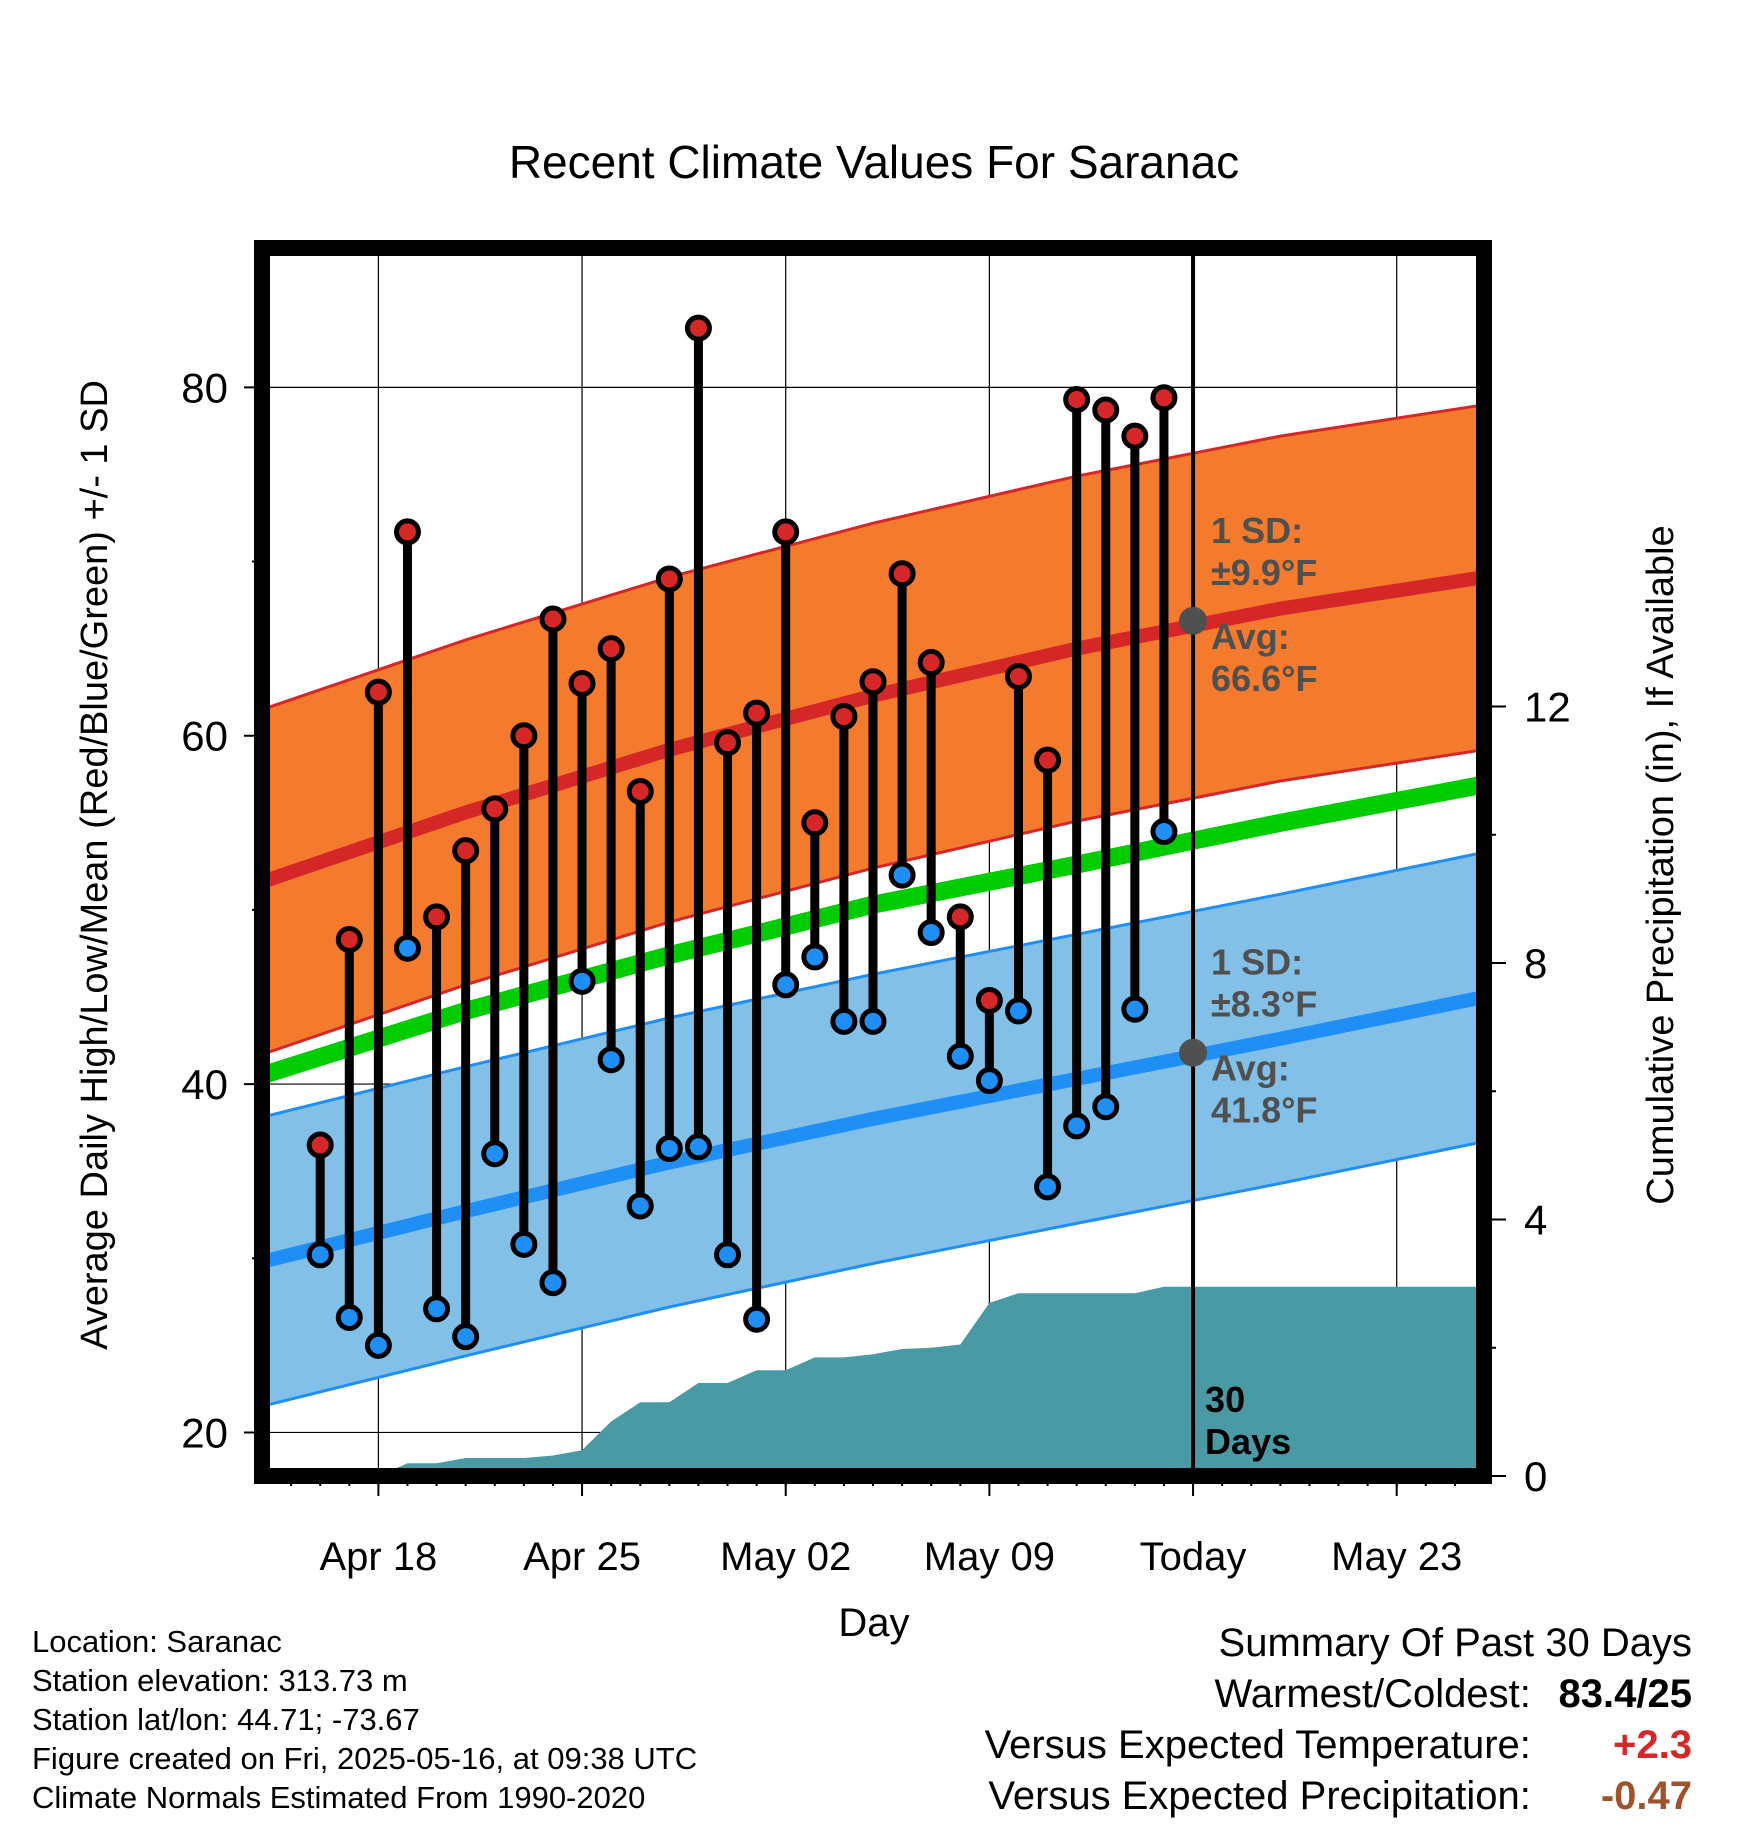 This screenshot has width=1748, height=1828. What do you see at coordinates (204, 736) in the screenshot?
I see `y-tick-label: 60` at bounding box center [204, 736].